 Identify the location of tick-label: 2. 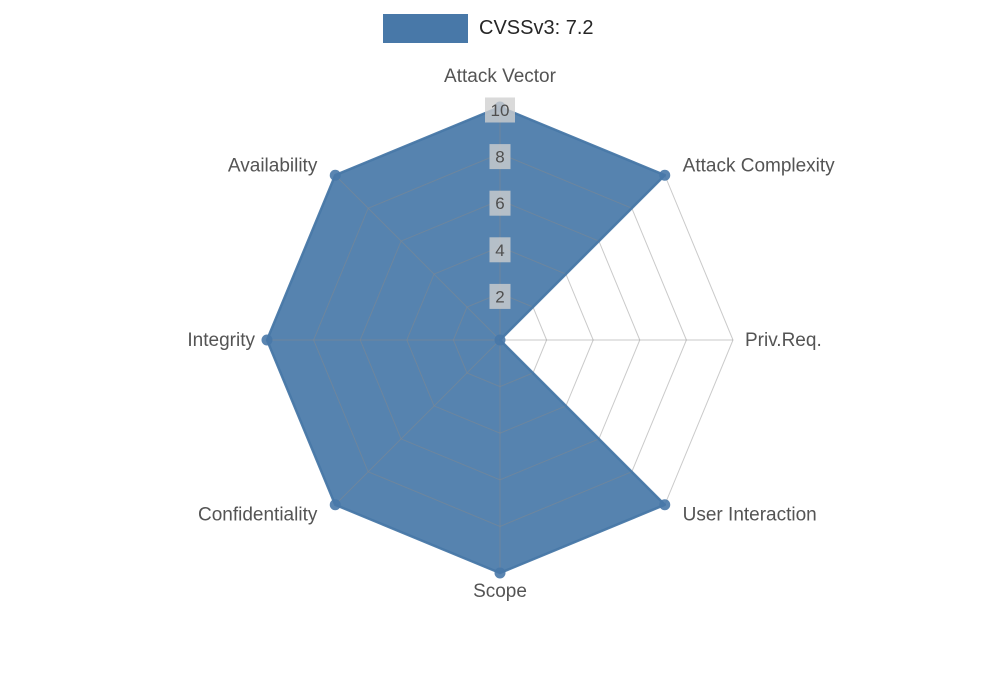
(499, 296).